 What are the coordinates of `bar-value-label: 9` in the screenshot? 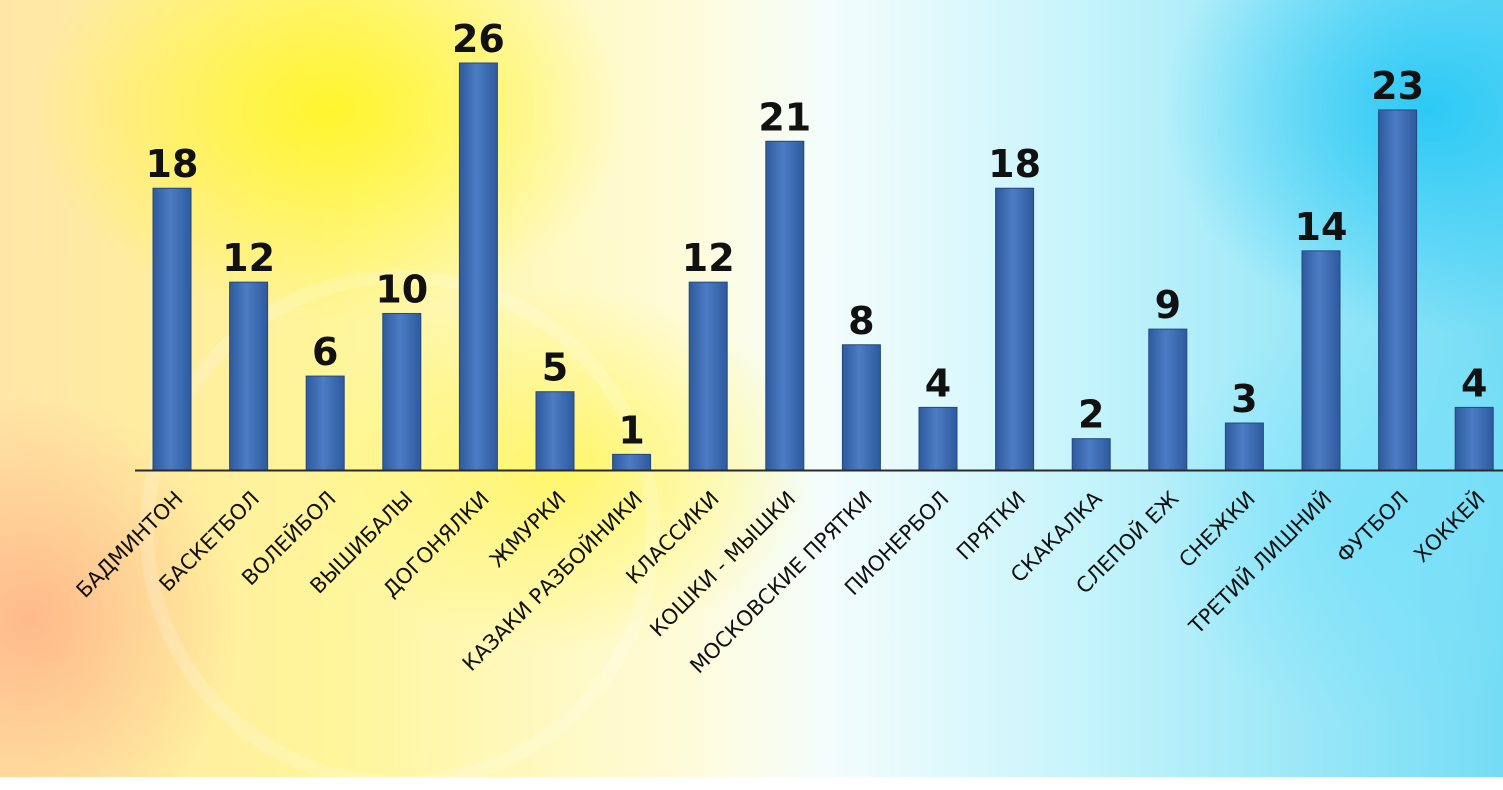 It's located at (1168, 305).